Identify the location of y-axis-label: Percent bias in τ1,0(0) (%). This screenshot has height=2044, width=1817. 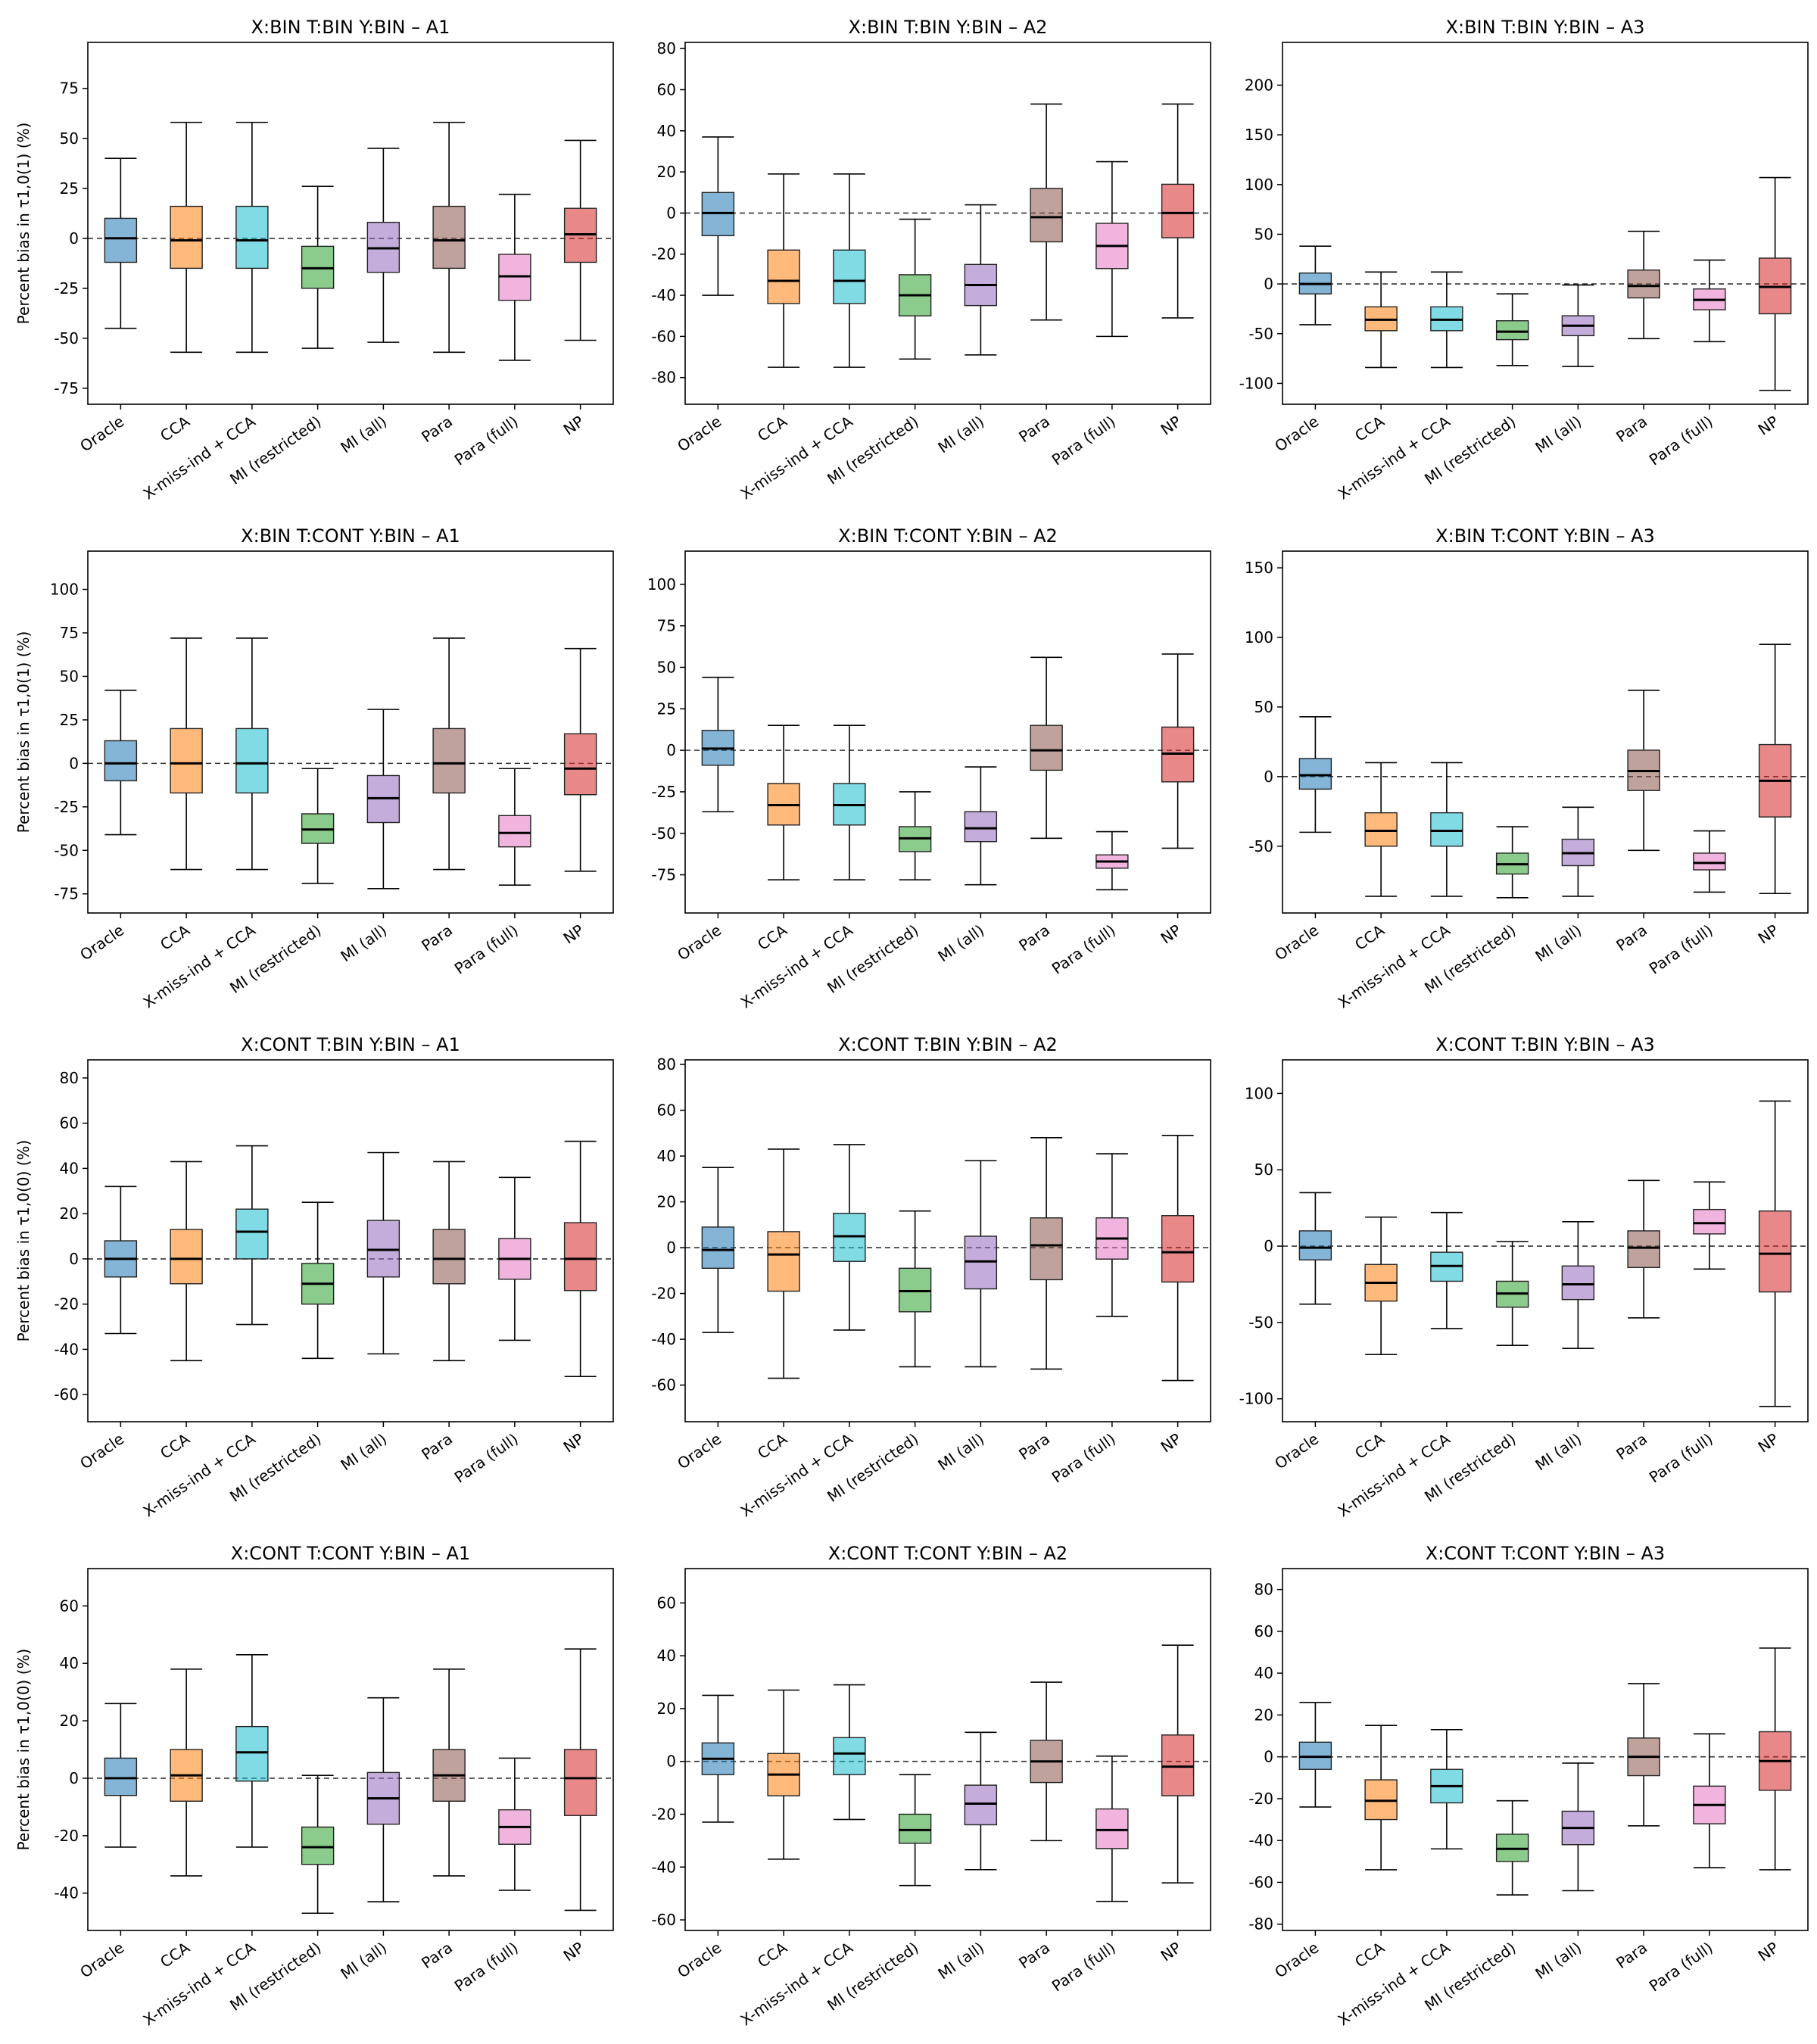
(23, 1750).